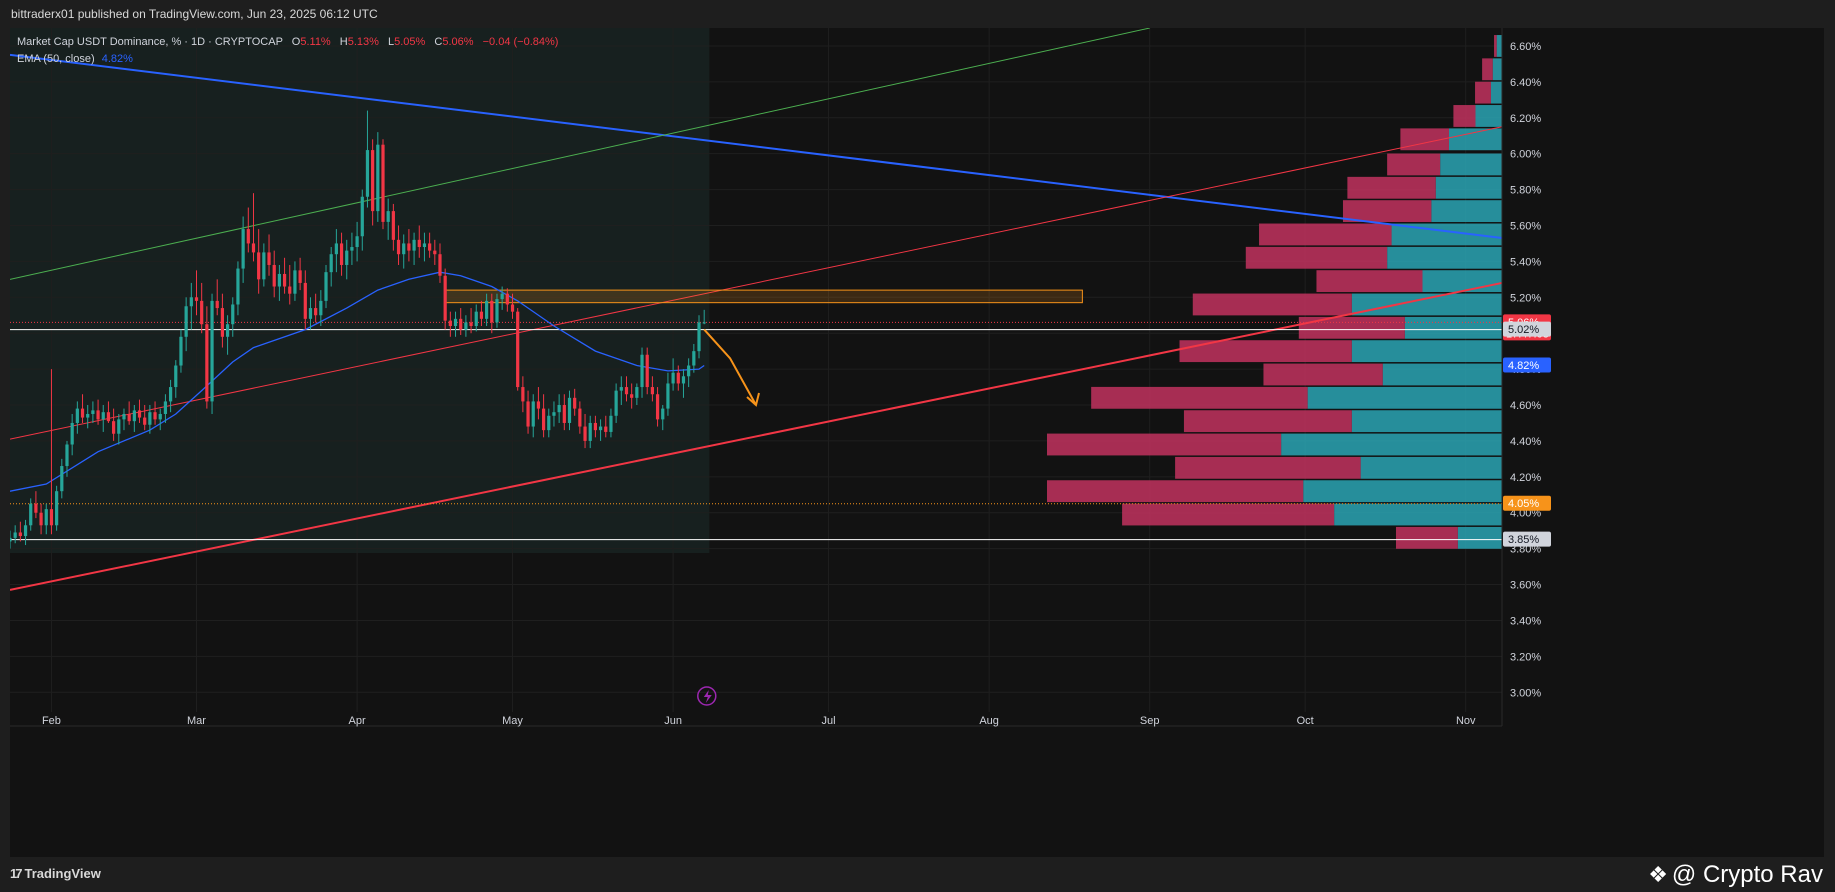 The height and width of the screenshot is (892, 1835). What do you see at coordinates (287, 59) in the screenshot?
I see `ema-row: EMA (50, close) 4.82%` at bounding box center [287, 59].